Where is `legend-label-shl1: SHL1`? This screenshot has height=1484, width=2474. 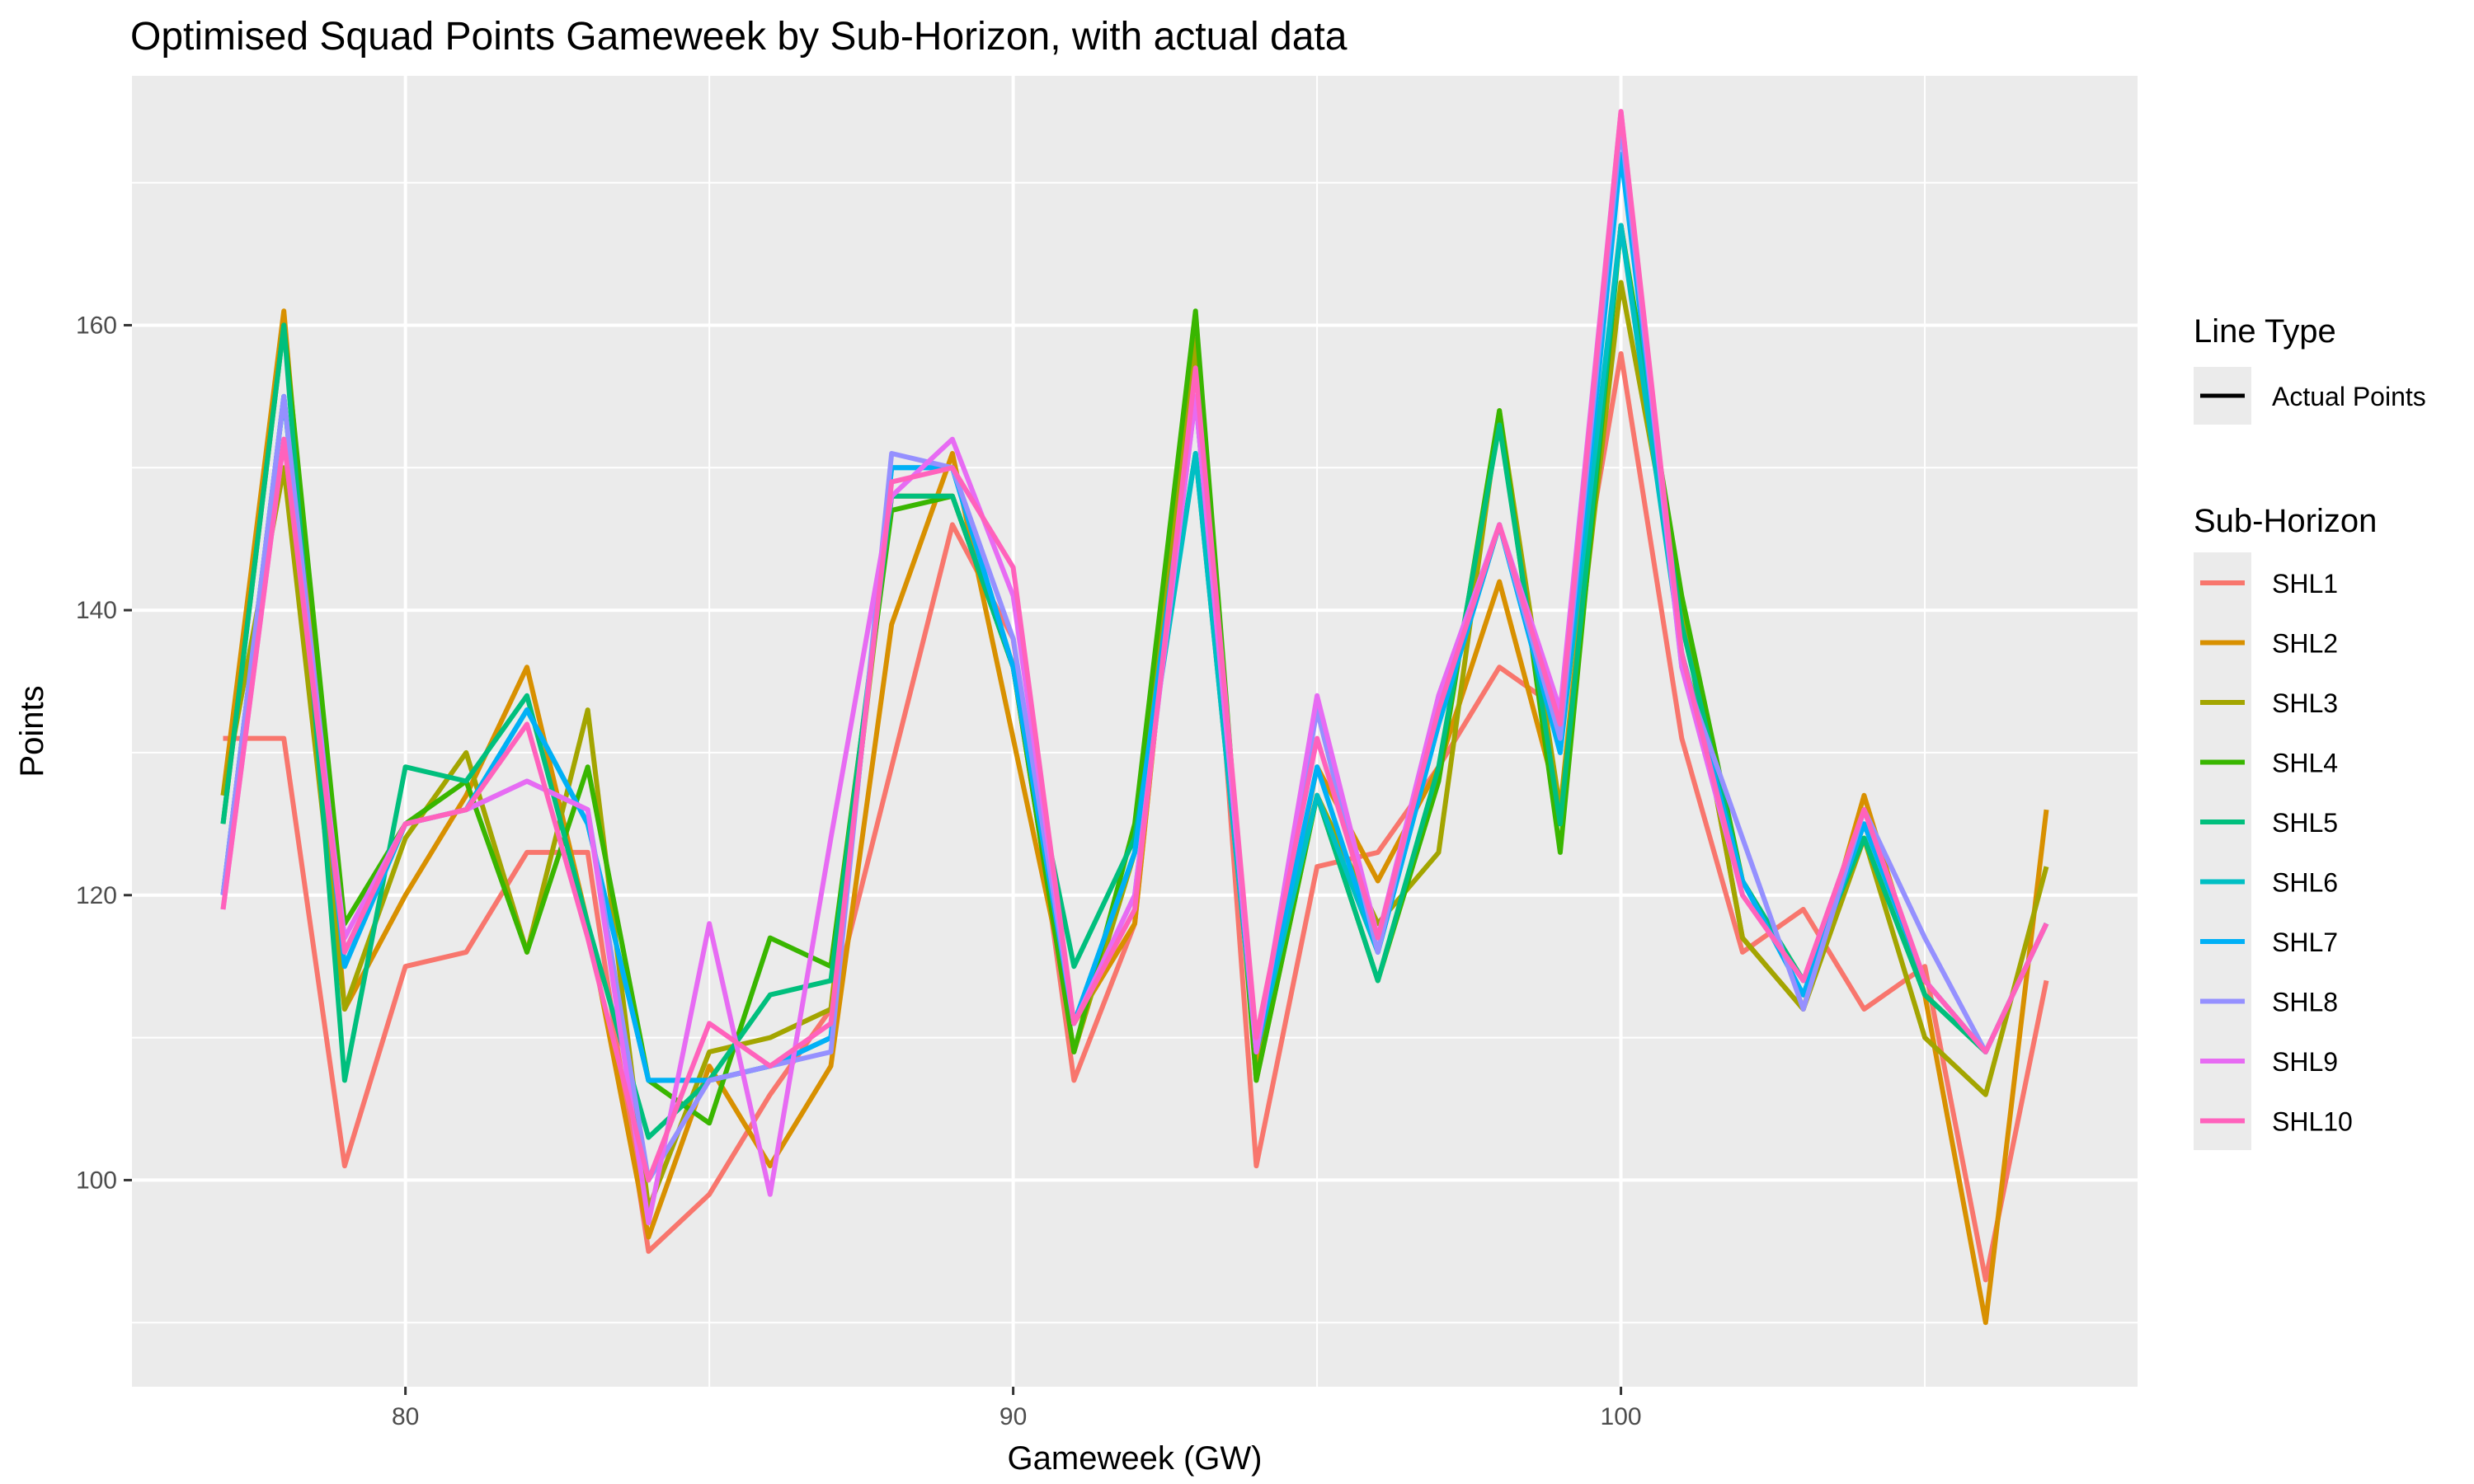
legend-label-shl1: SHL1 is located at coordinates (2305, 584).